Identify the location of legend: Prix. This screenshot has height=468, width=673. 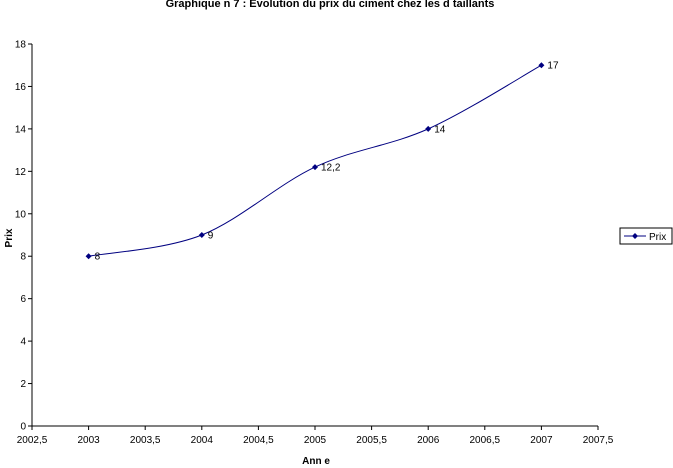
(646, 236).